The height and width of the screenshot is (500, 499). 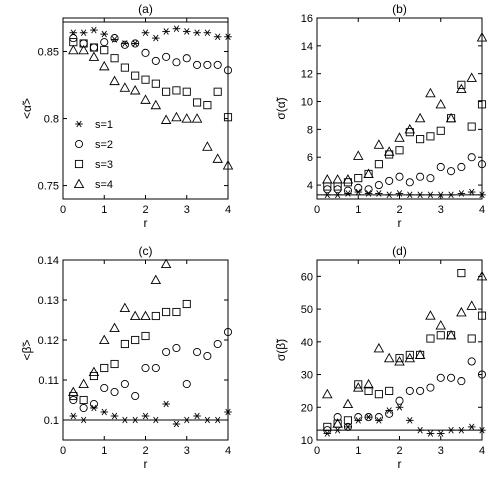 I want to click on y-tick-label: 14, so click(x=307, y=47).